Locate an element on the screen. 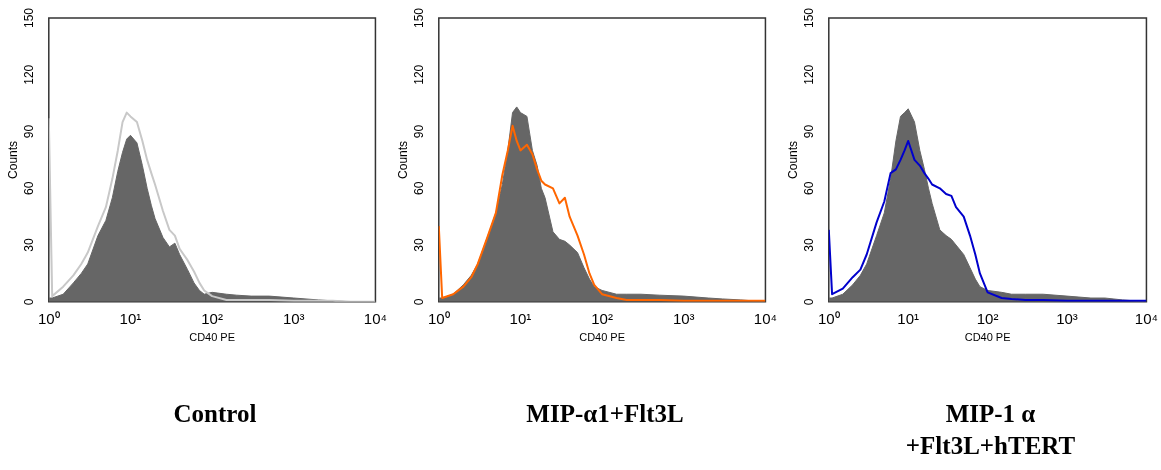 This screenshot has width=1161, height=470. text: MIP-1 α +Flt3L+hTERT is located at coordinates (990, 430).